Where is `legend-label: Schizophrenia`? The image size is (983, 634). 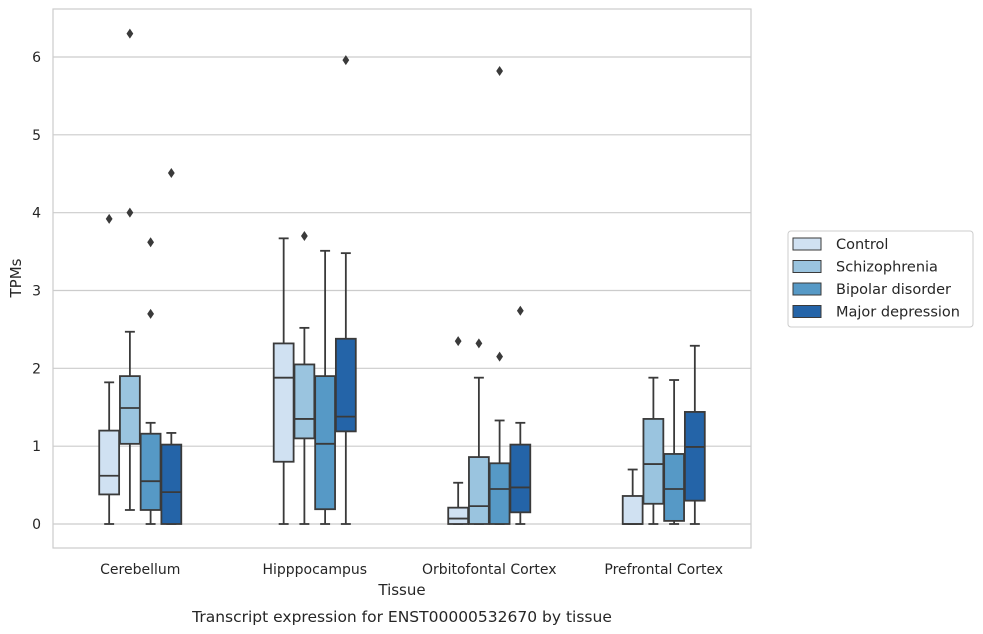
legend-label: Schizophrenia is located at coordinates (887, 268).